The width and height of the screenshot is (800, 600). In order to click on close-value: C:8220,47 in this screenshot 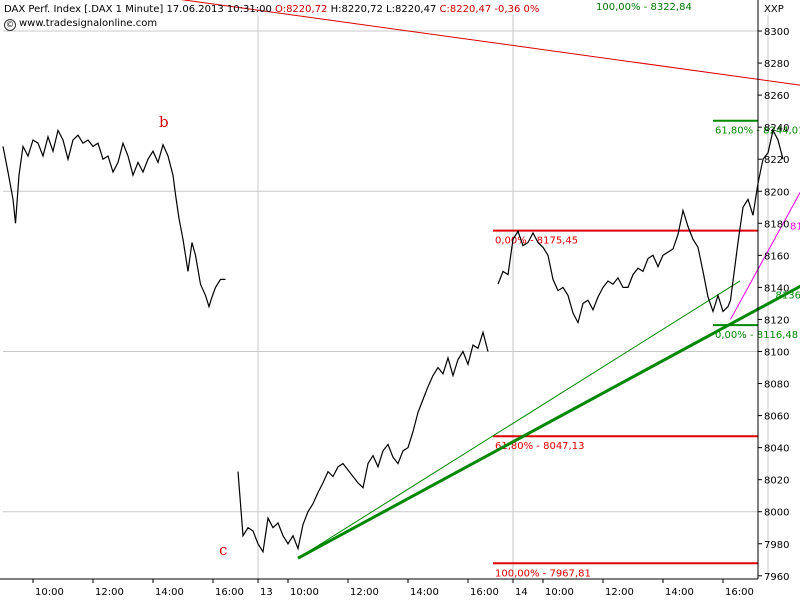, I will do `click(465, 9)`.